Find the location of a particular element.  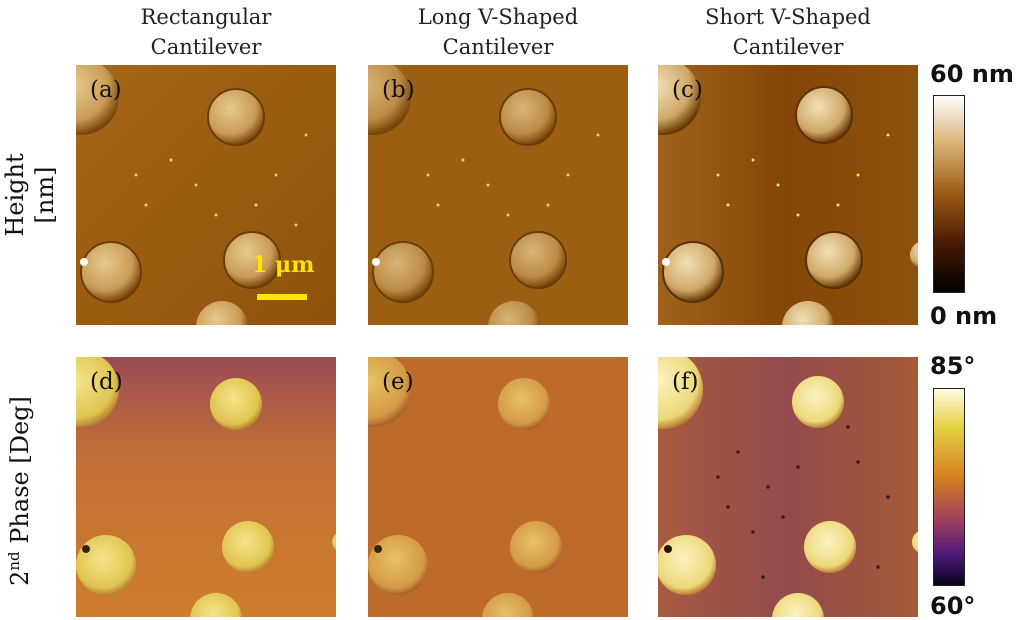

height-colorbar-max-label: 60 nm is located at coordinates (972, 74).